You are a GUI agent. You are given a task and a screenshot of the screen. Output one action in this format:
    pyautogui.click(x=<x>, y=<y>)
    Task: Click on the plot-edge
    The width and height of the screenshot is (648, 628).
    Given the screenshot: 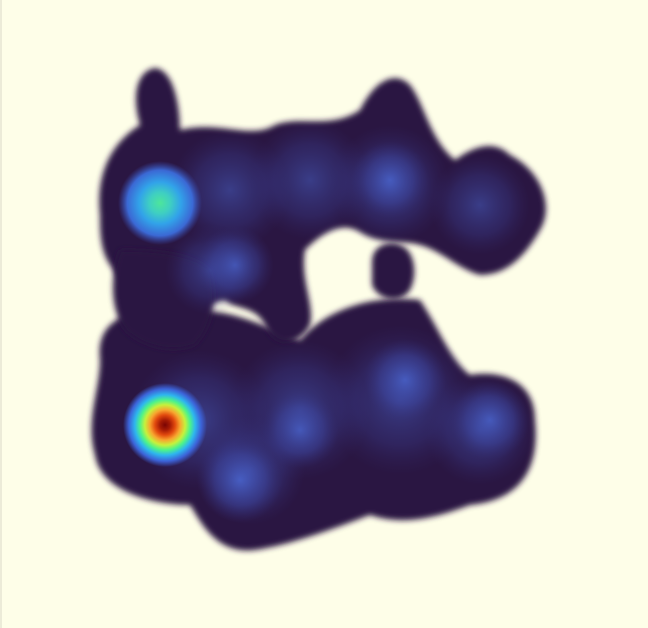 What is the action you would take?
    pyautogui.click(x=1, y=314)
    